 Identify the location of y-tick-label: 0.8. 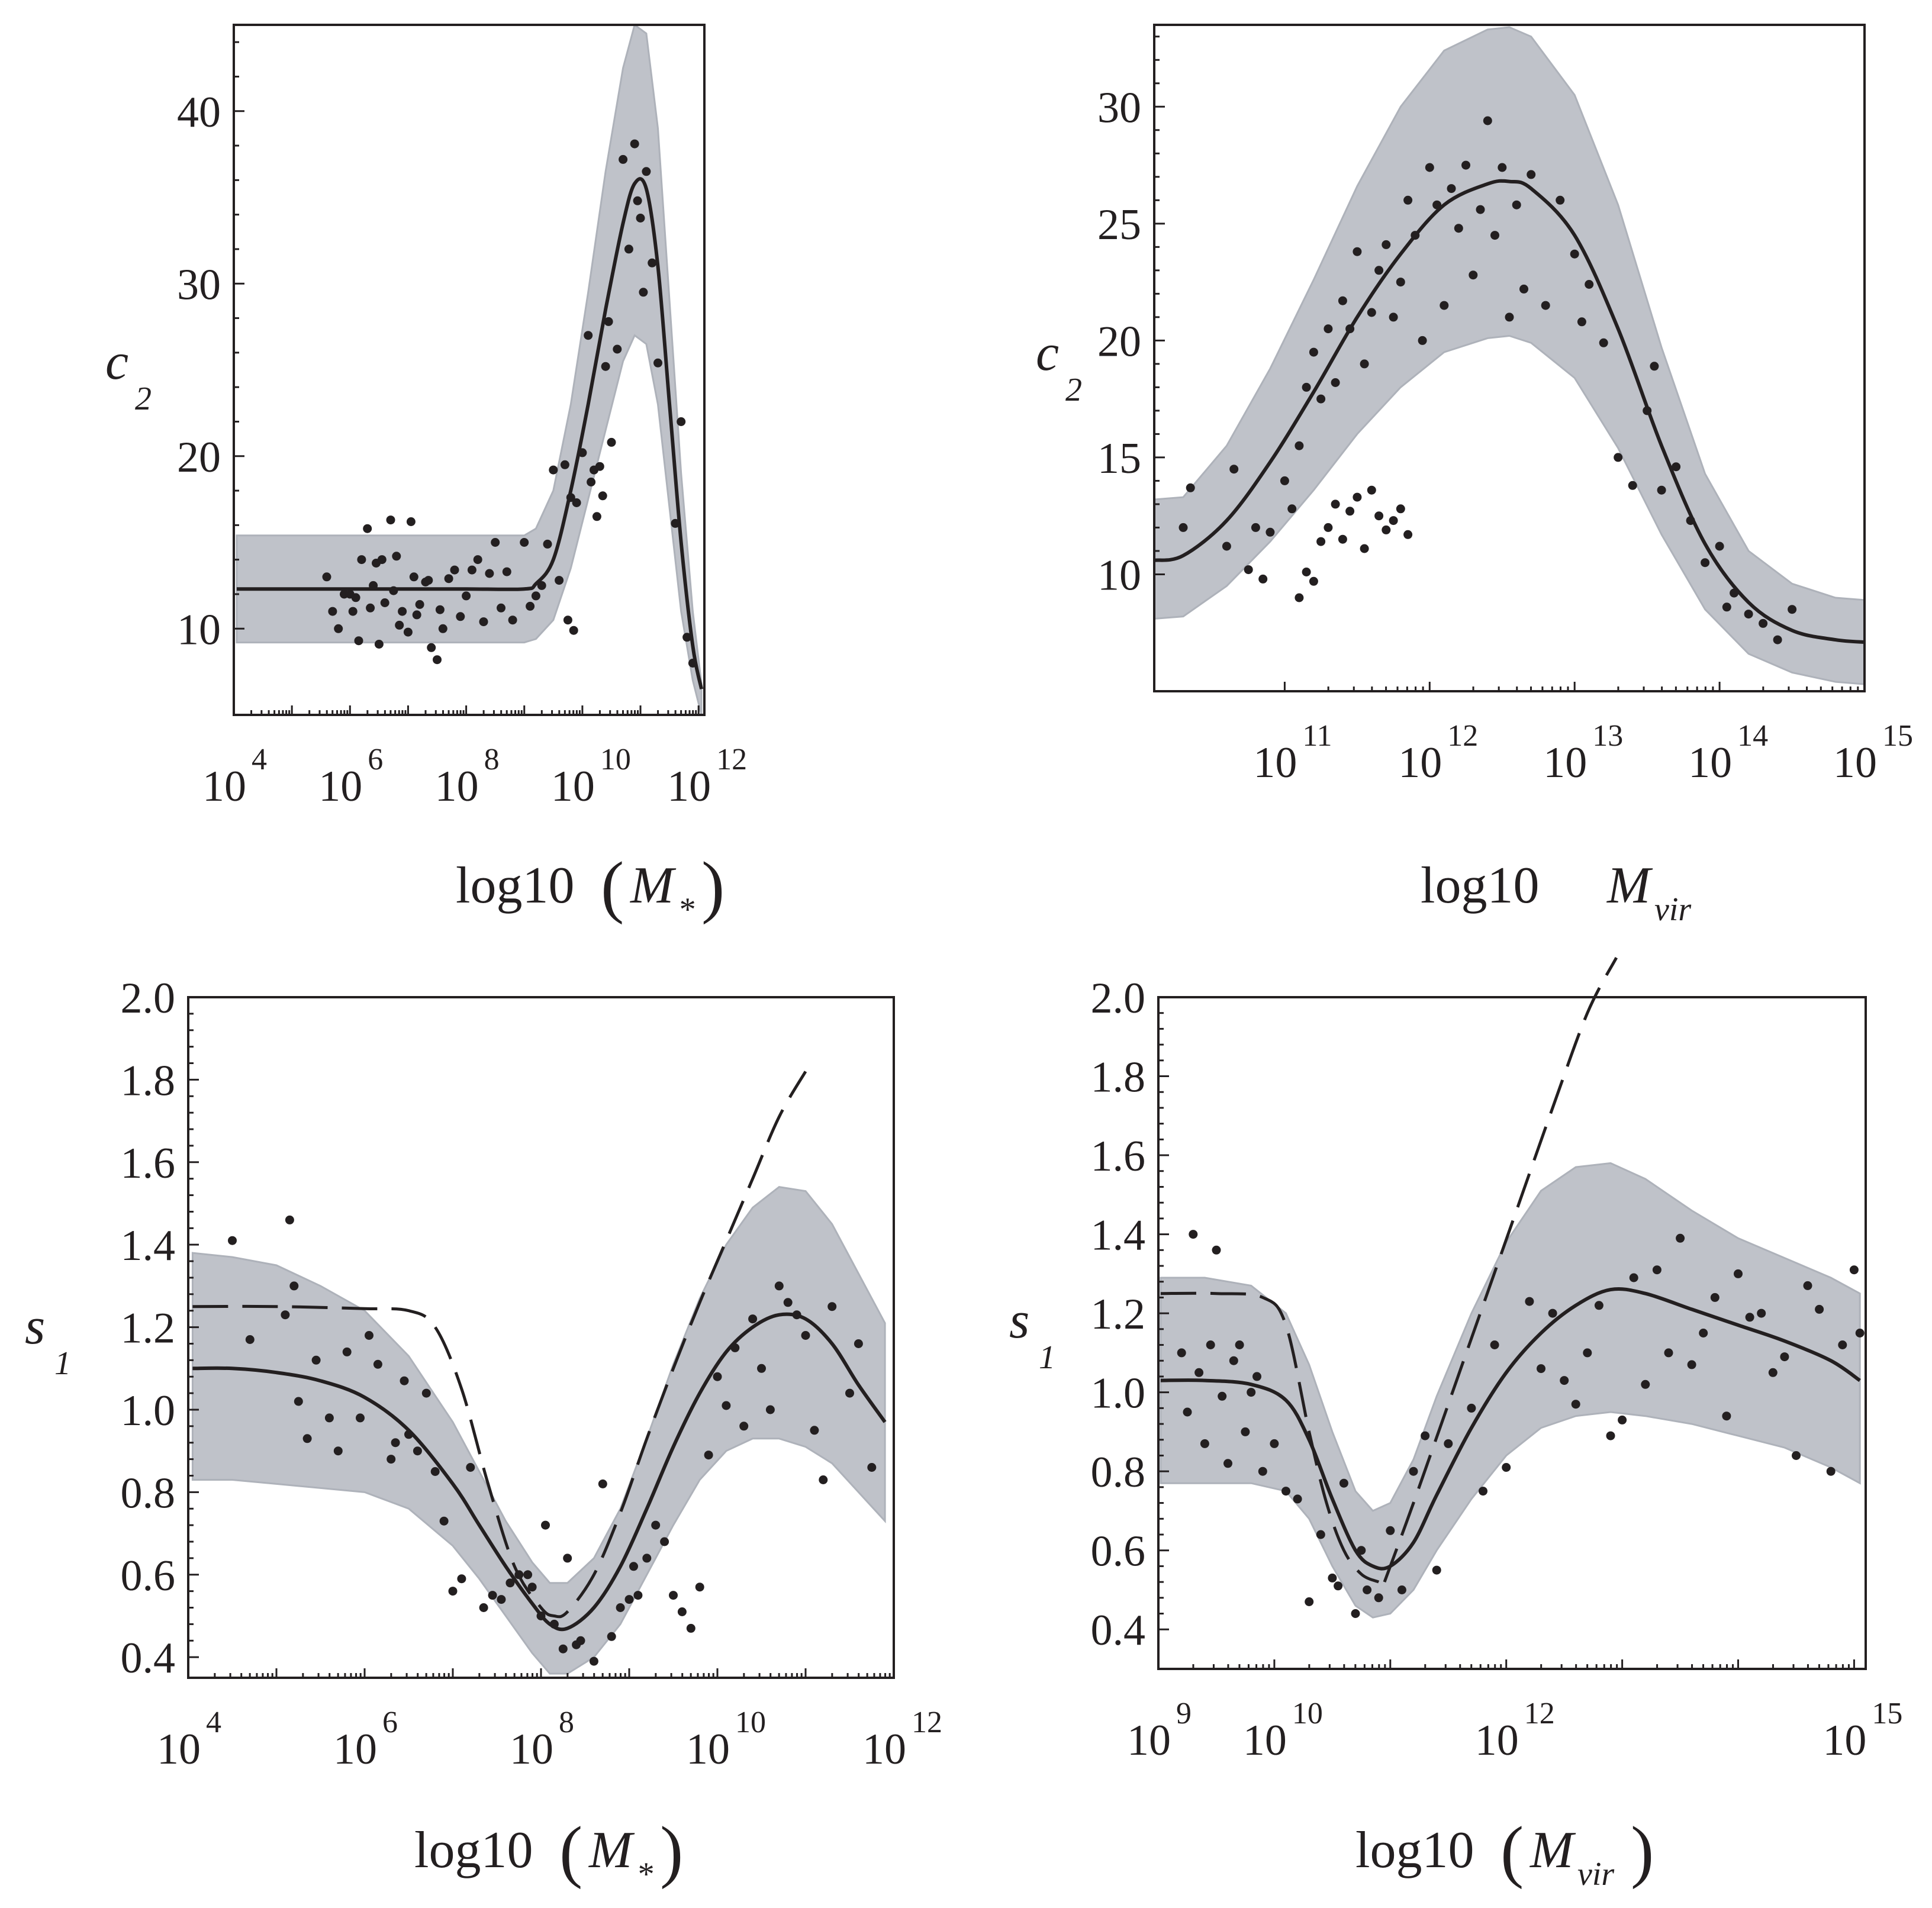
(1118, 1472).